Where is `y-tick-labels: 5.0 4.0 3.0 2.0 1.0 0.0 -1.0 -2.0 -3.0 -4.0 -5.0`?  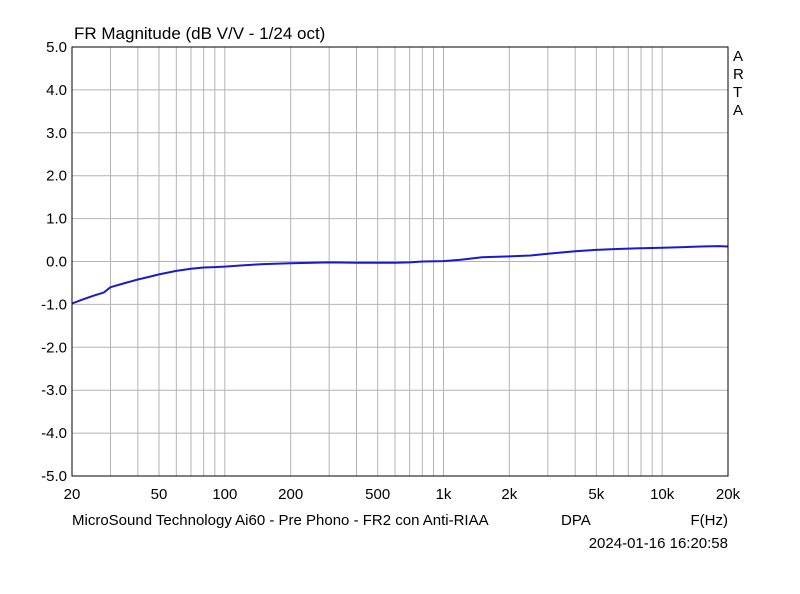 y-tick-labels: 5.0 4.0 3.0 2.0 1.0 0.0 -1.0 -2.0 -3.0 -4.0 -5.0 is located at coordinates (54, 262).